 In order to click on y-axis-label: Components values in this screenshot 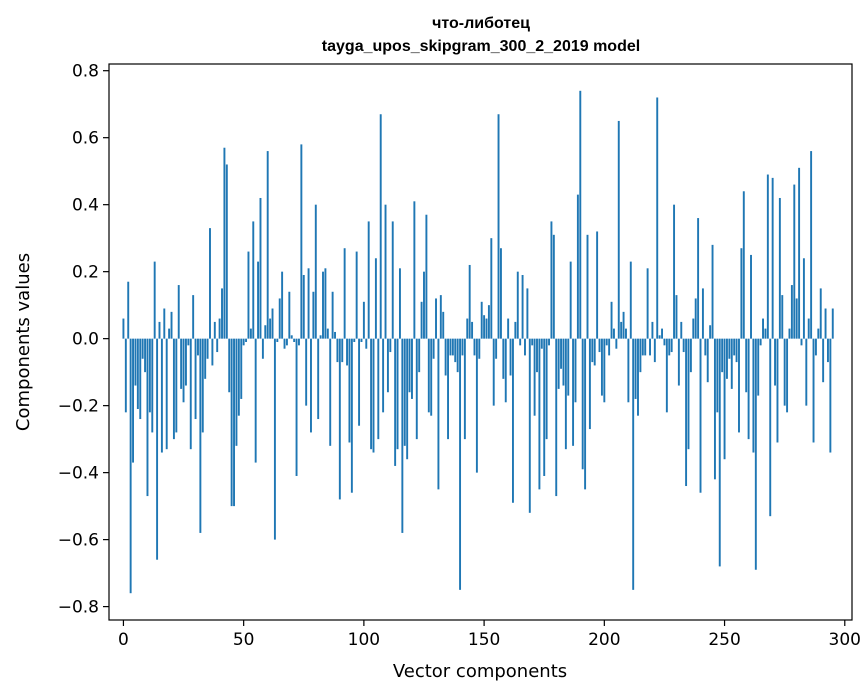, I will do `click(23, 342)`.